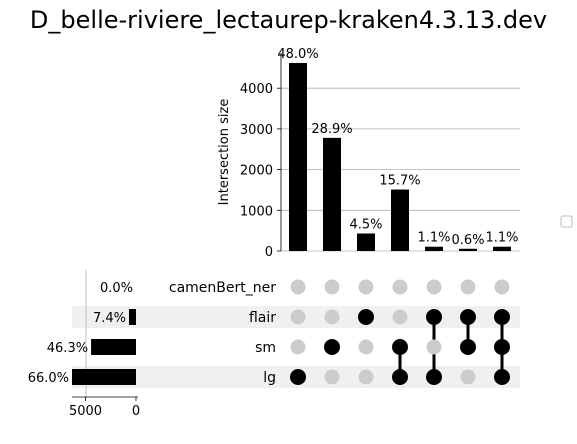 The width and height of the screenshot is (577, 444). I want to click on set-name-label: camenBert_ner, so click(222, 288).